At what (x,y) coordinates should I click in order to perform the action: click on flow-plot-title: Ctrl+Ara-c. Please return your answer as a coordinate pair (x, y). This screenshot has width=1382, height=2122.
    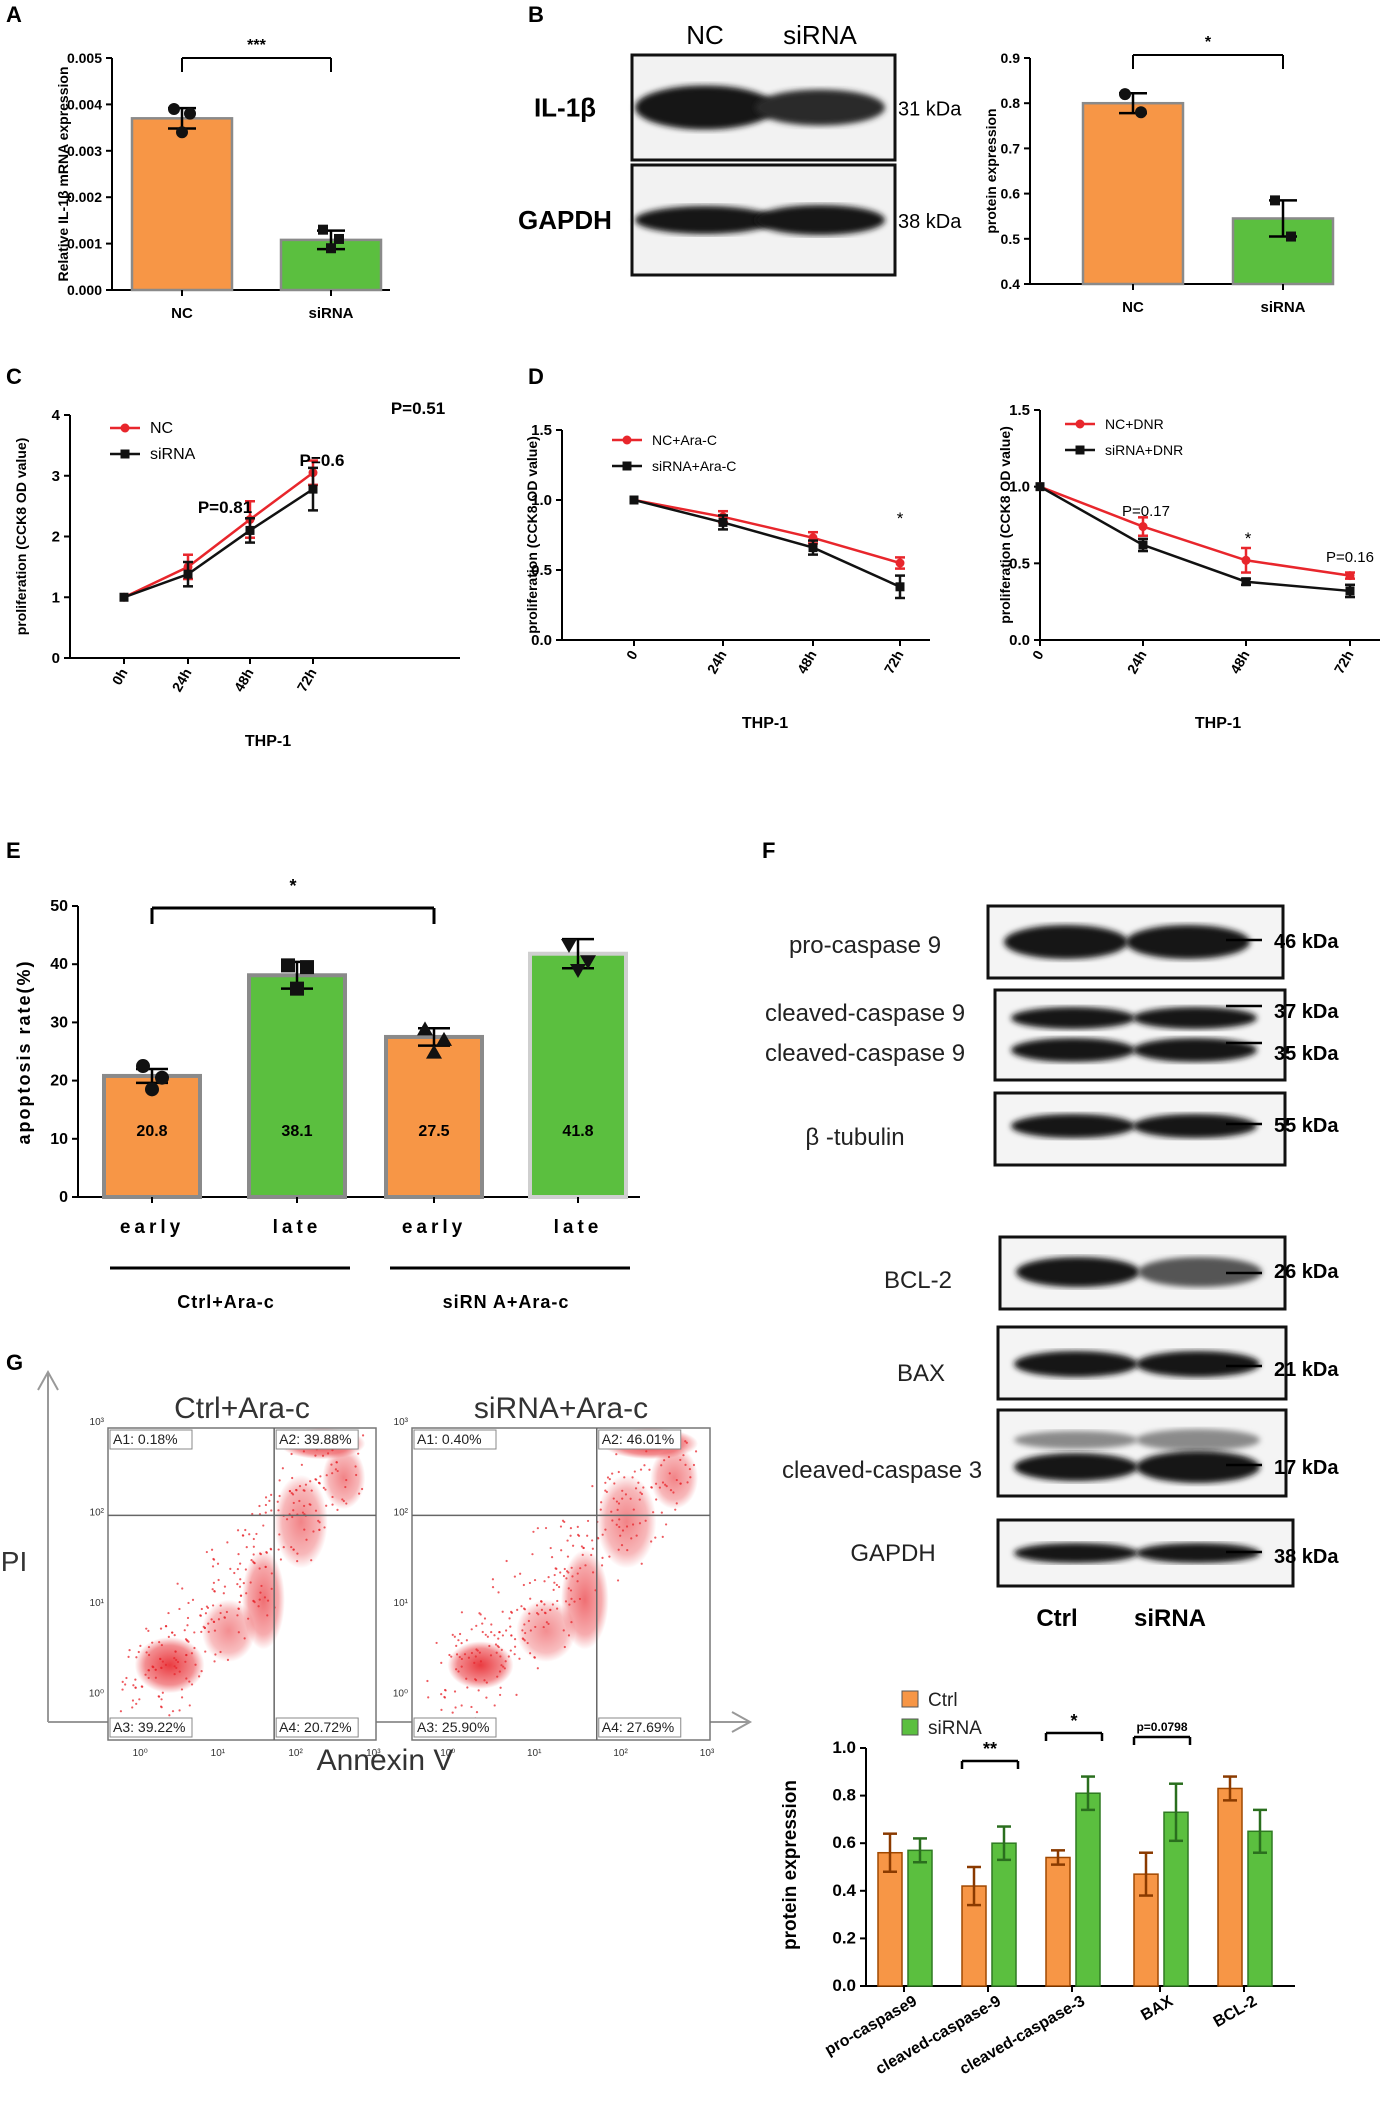
    Looking at the image, I should click on (242, 1408).